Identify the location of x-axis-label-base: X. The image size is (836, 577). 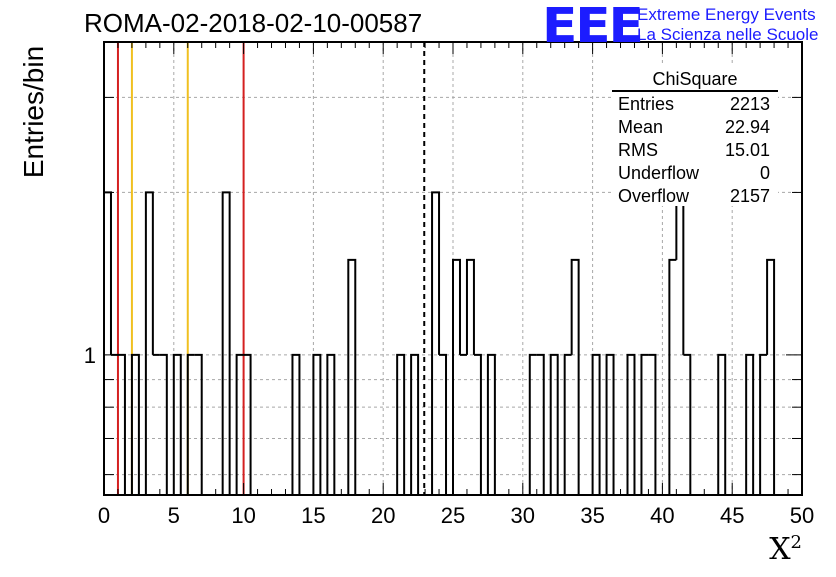
(780, 549).